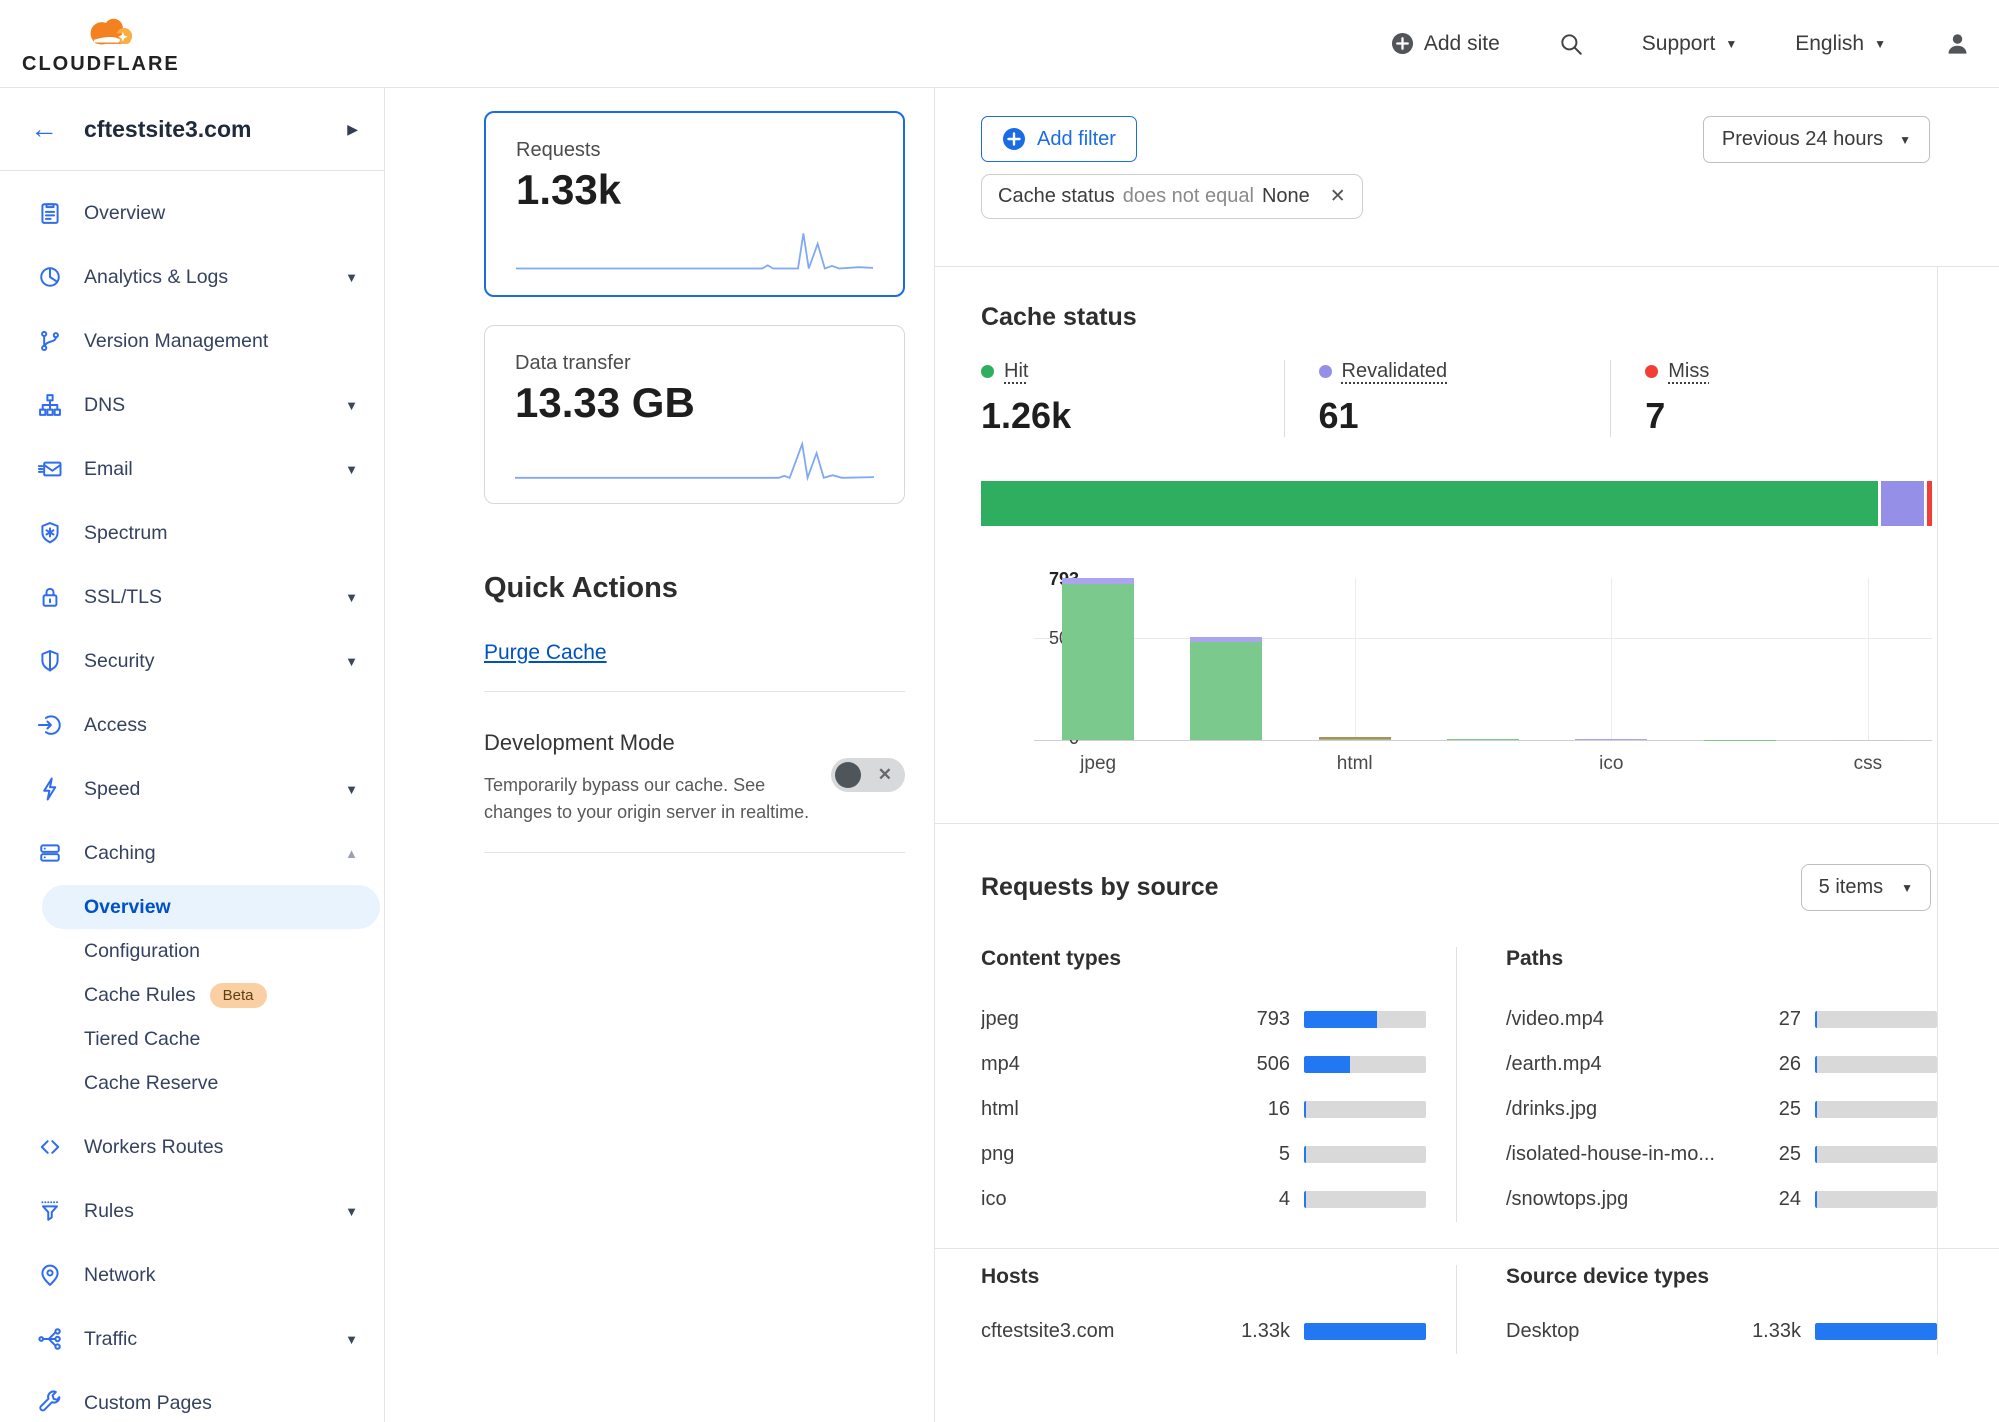 This screenshot has height=1422, width=1999. What do you see at coordinates (50, 597) in the screenshot?
I see `lock-icon` at bounding box center [50, 597].